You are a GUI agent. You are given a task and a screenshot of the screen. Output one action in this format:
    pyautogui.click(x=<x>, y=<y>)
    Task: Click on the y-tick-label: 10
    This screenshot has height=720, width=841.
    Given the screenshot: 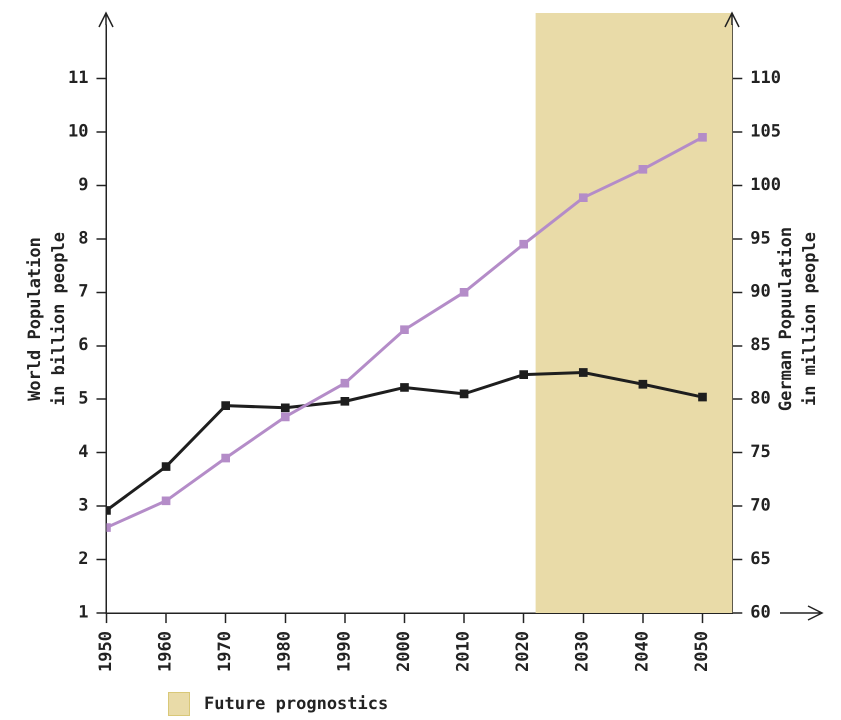 What is the action you would take?
    pyautogui.click(x=78, y=131)
    